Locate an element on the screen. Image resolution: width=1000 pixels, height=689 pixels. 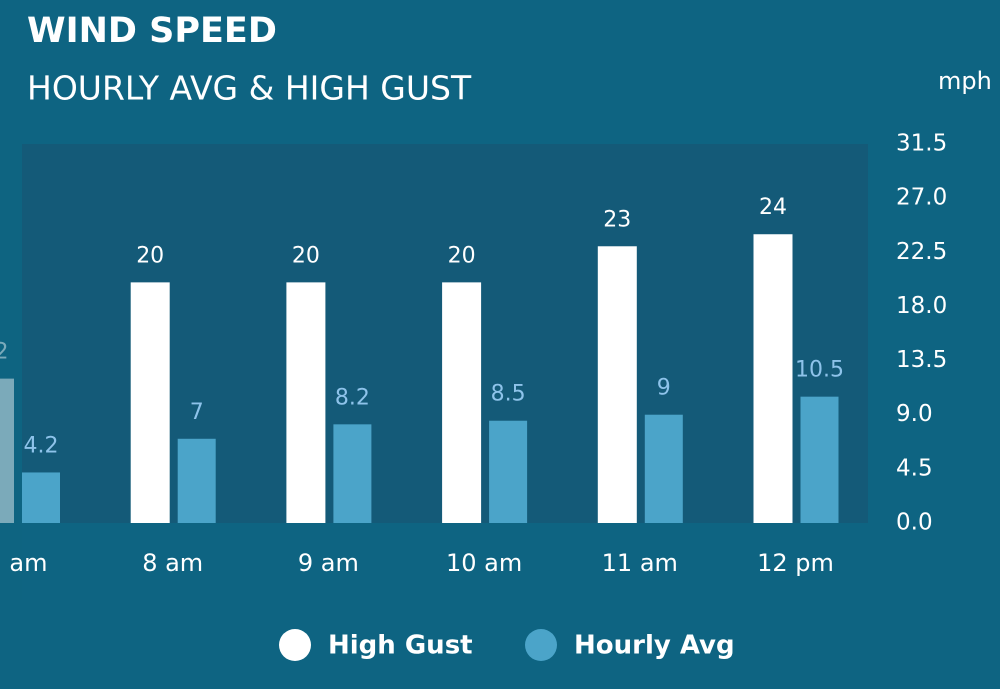
x-tick-label: 9 am is located at coordinates (328, 563).